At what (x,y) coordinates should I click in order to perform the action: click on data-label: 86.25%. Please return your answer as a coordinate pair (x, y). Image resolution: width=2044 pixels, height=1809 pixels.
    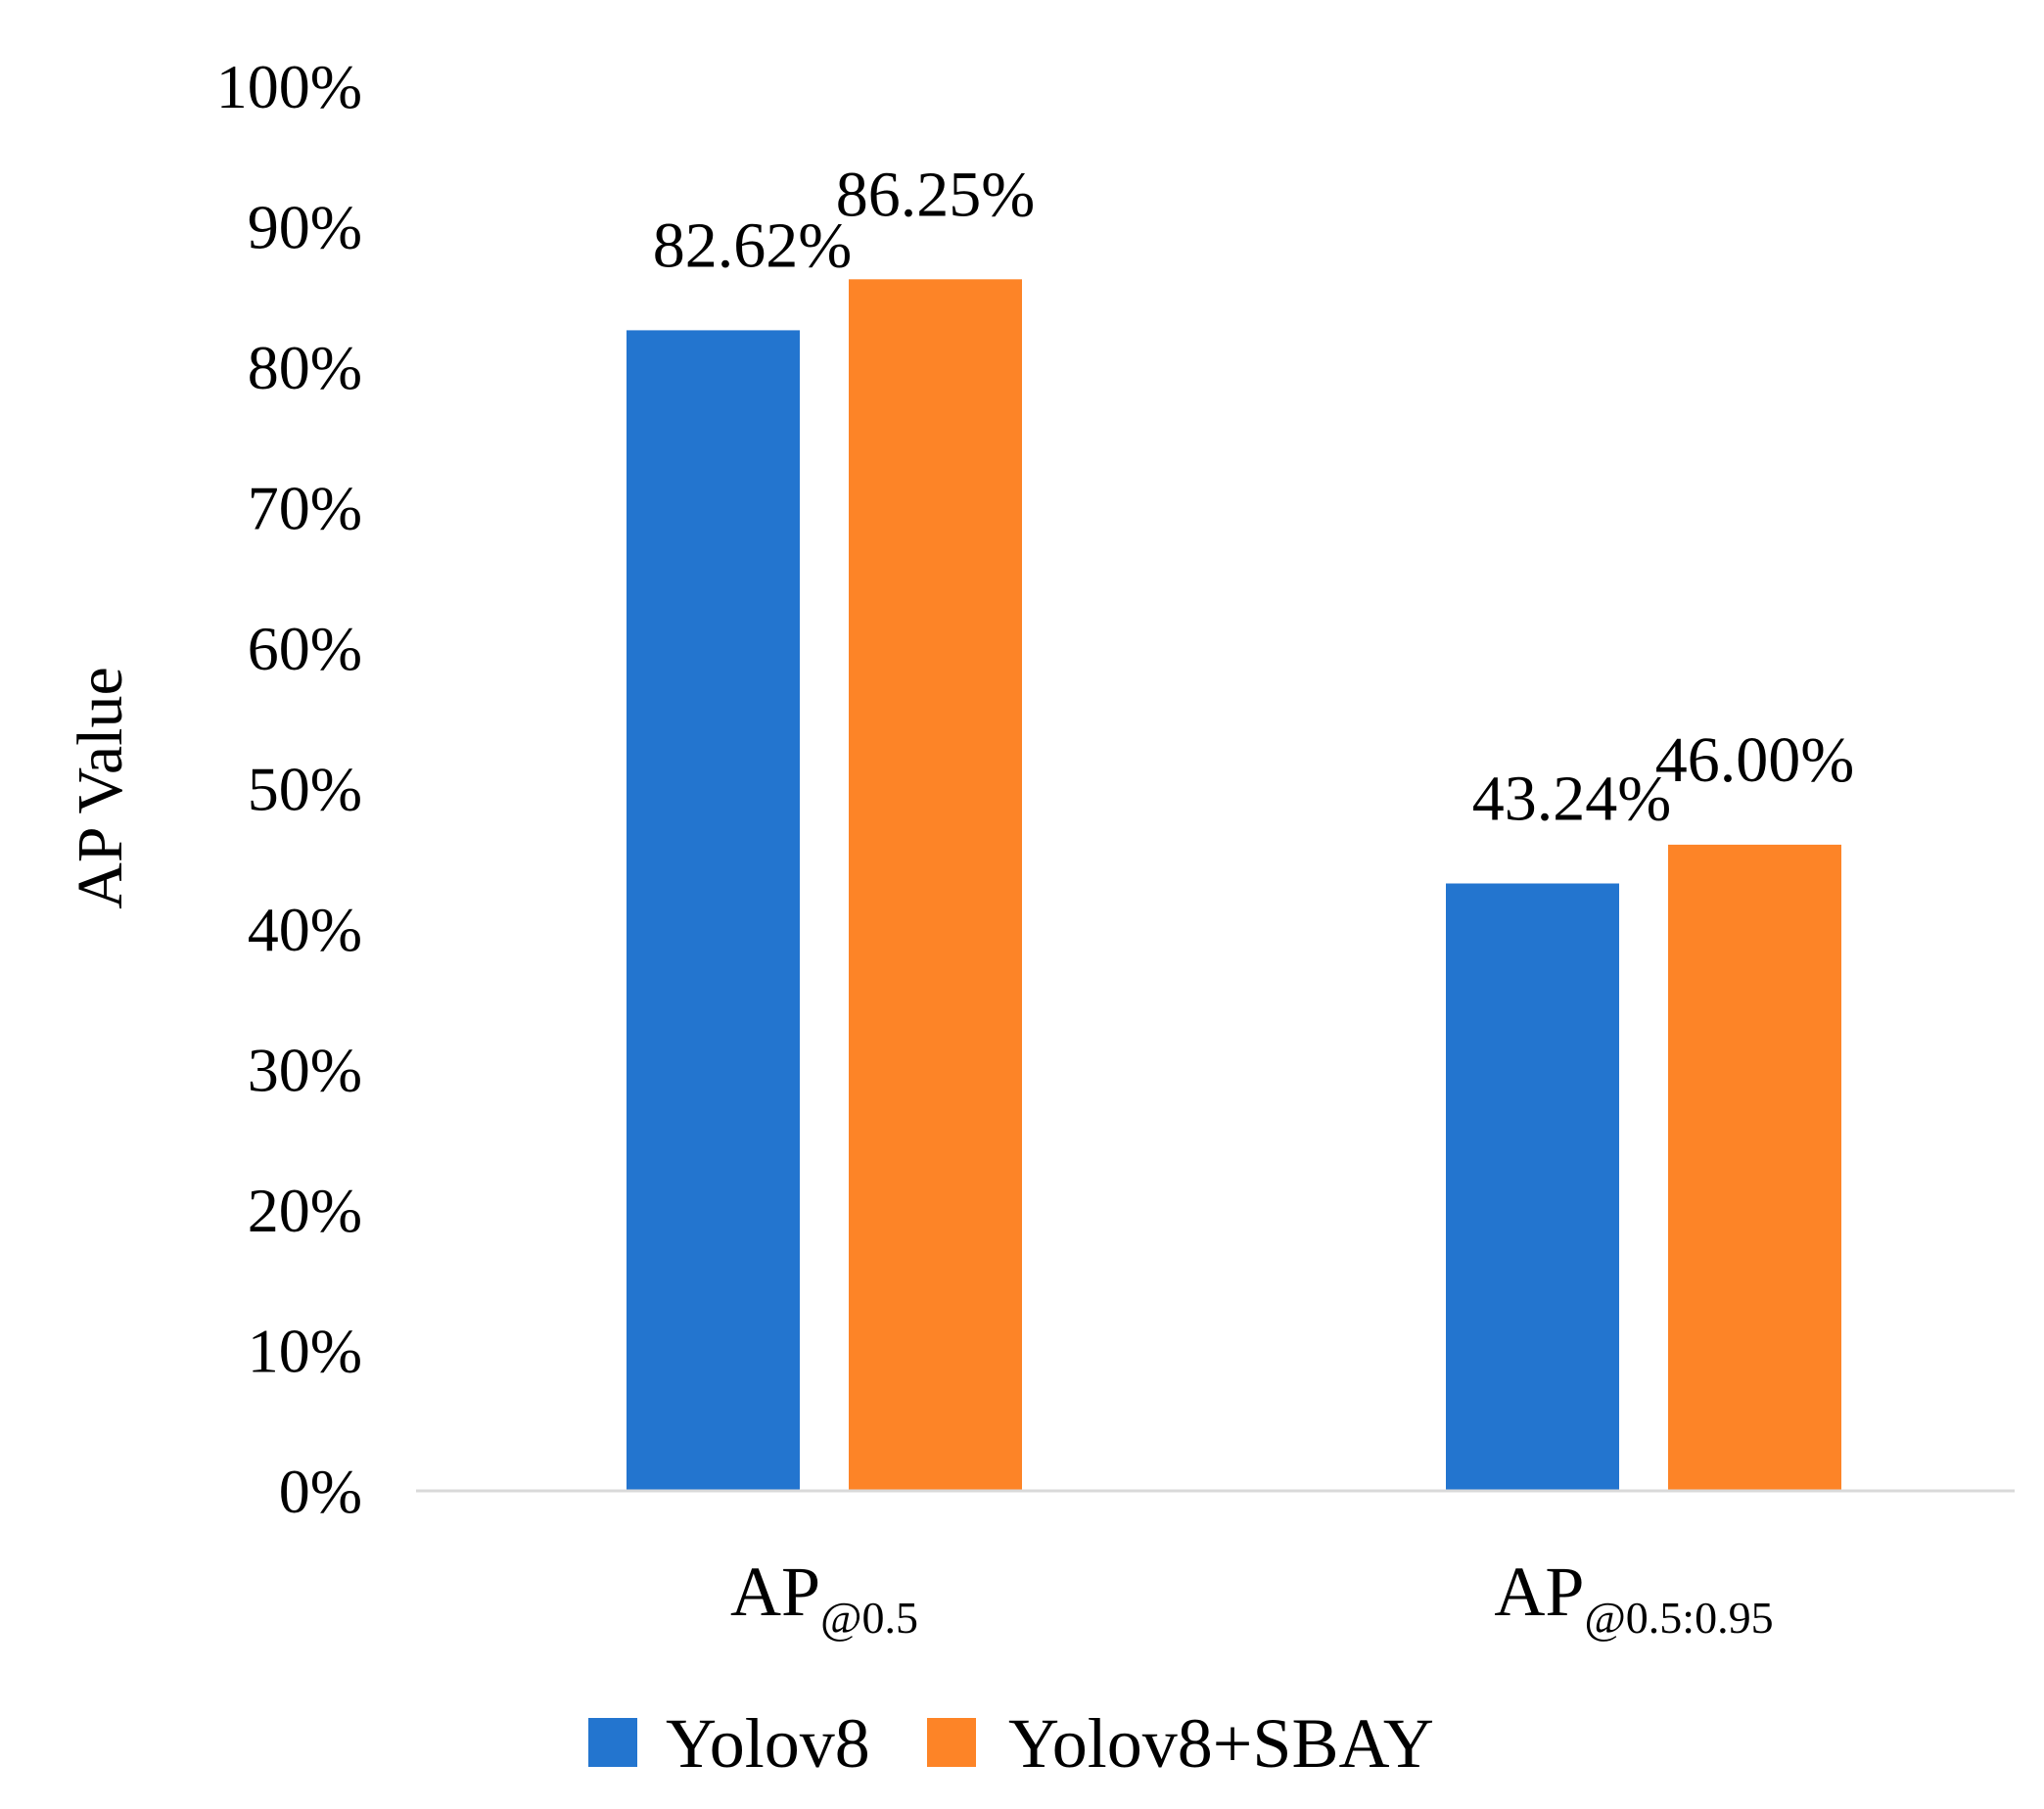
    Looking at the image, I should click on (936, 195).